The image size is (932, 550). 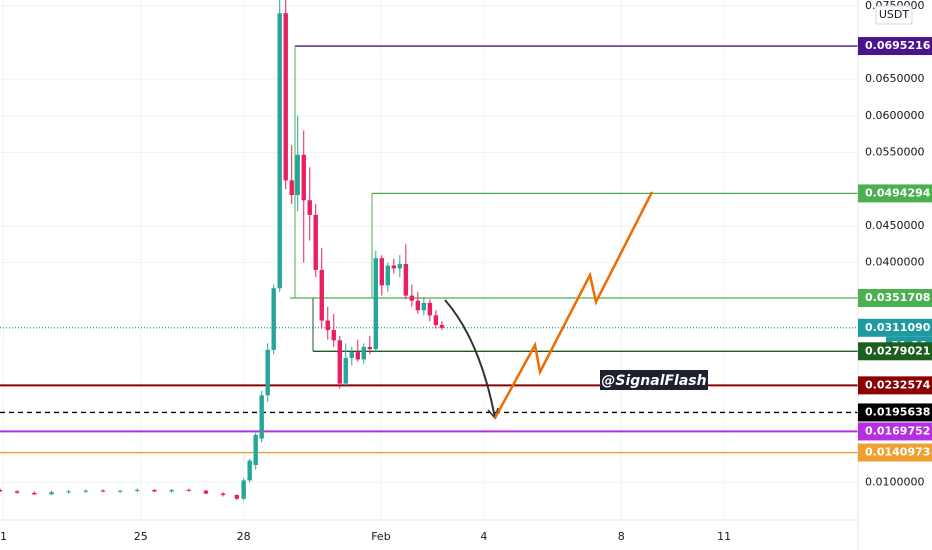 I want to click on level-label: 0.0311090, so click(x=898, y=327).